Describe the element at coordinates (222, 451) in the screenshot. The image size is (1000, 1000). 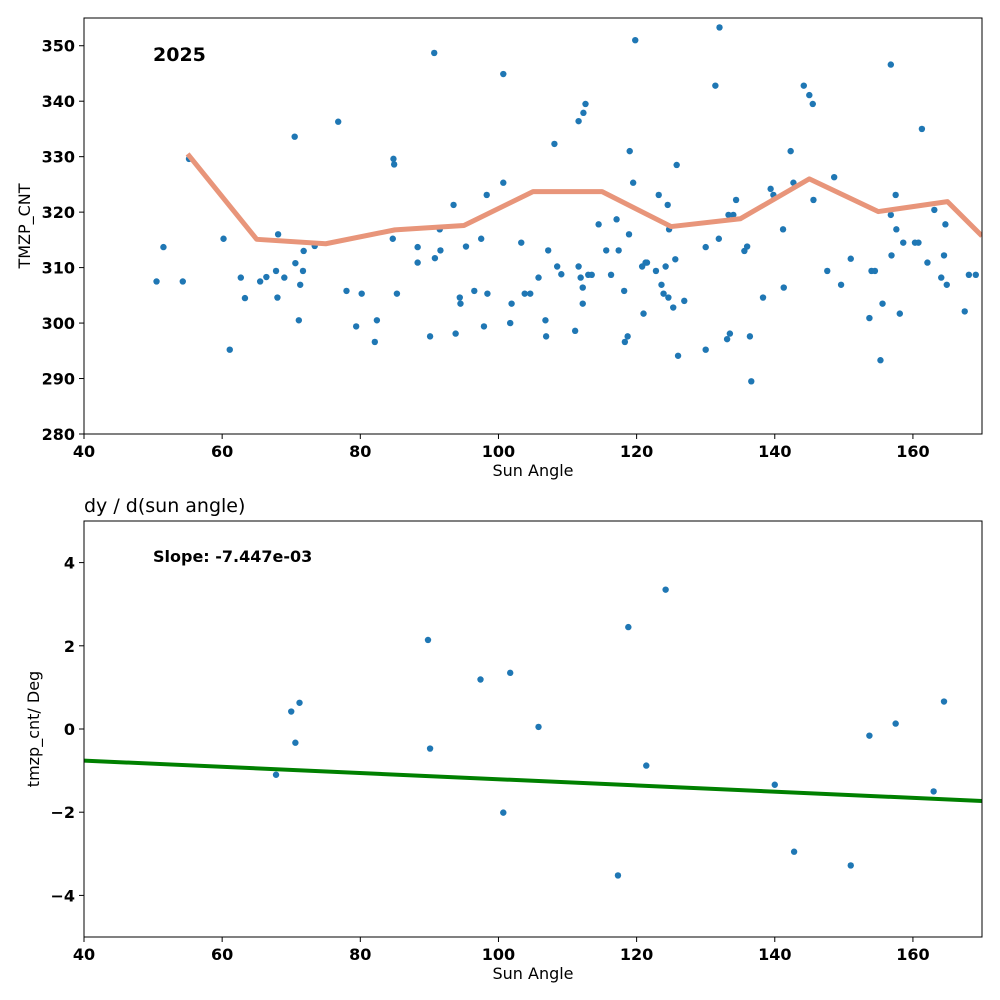
I see `top-chart-x-tick-label: 60` at that location.